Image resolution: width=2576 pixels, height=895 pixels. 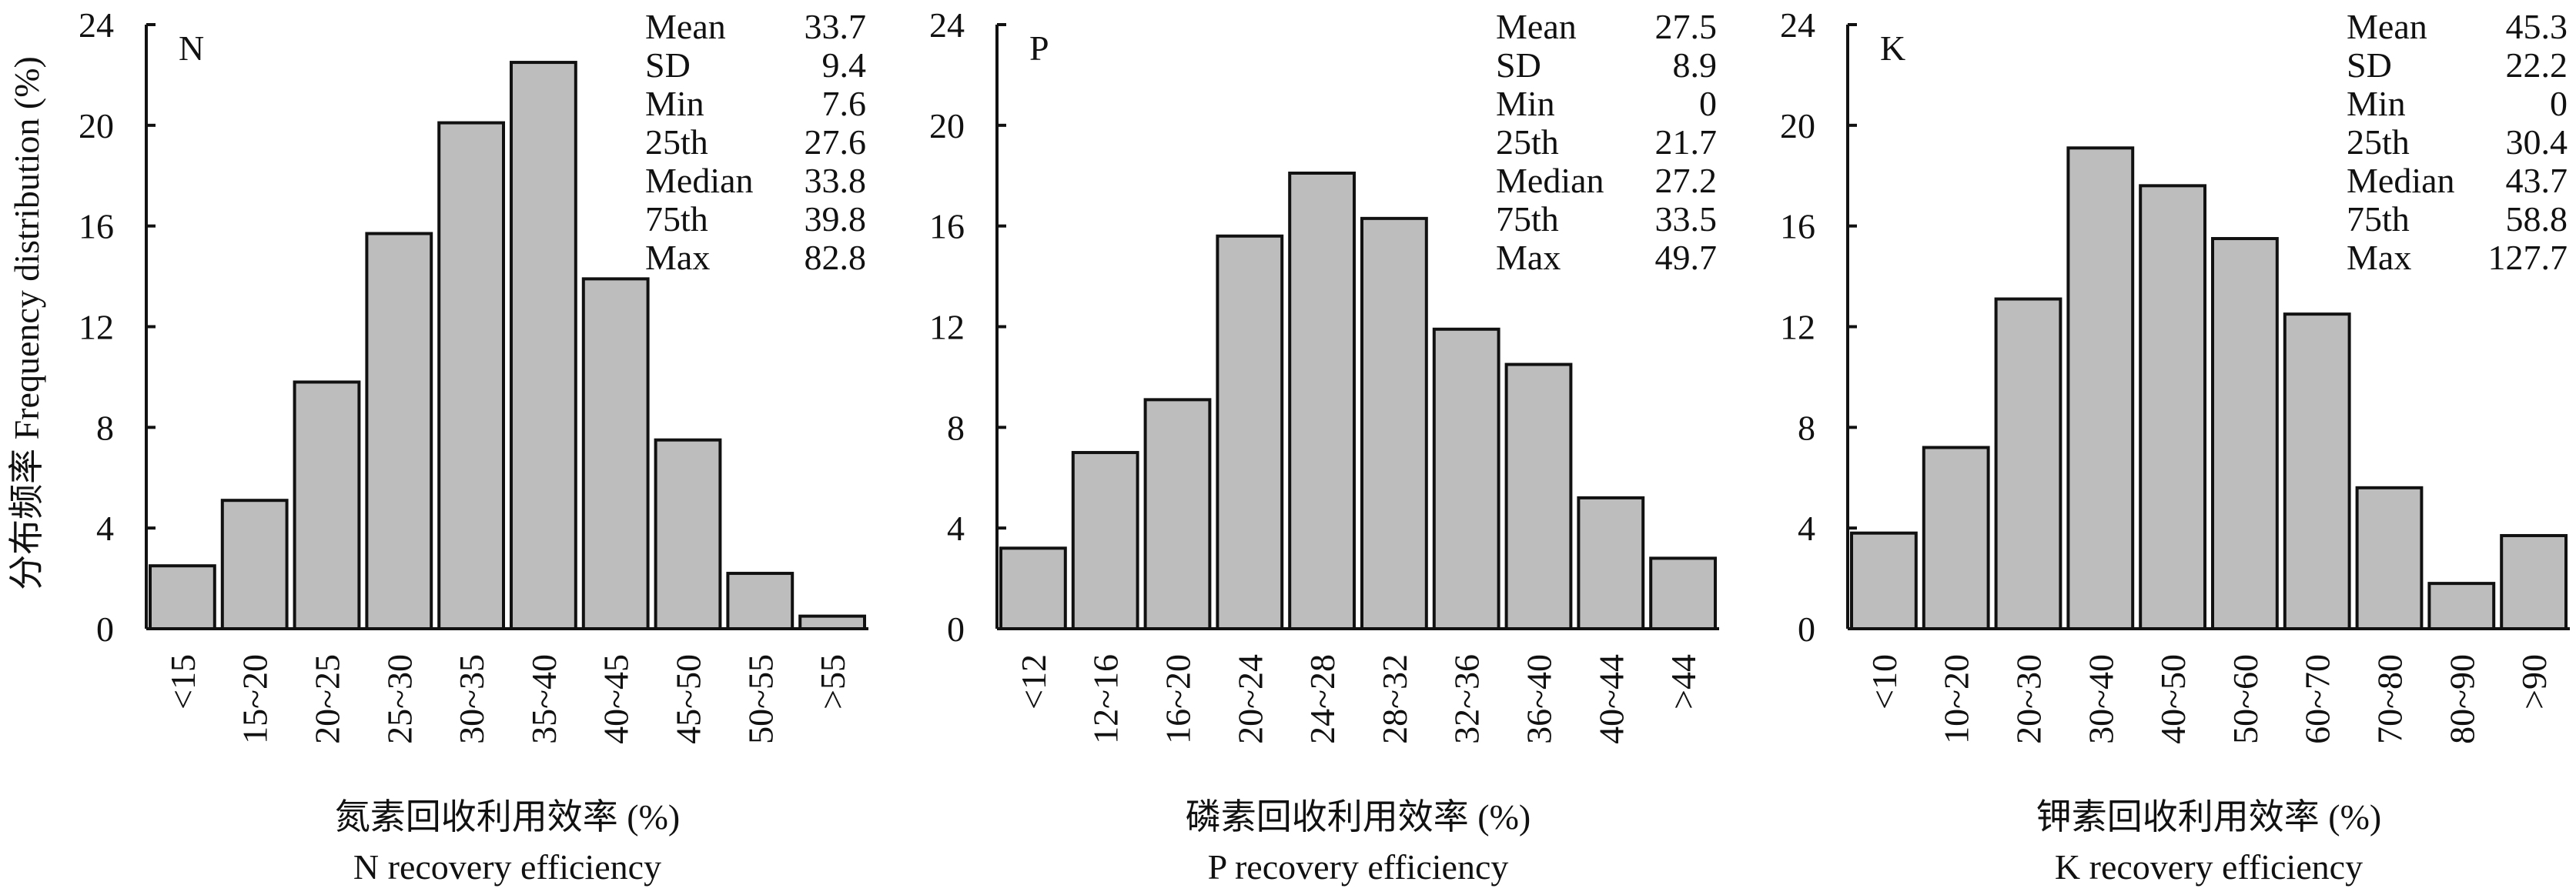 What do you see at coordinates (508, 817) in the screenshot?
I see `x-axis-label-cn: 氮素回收利用效率 (%)` at bounding box center [508, 817].